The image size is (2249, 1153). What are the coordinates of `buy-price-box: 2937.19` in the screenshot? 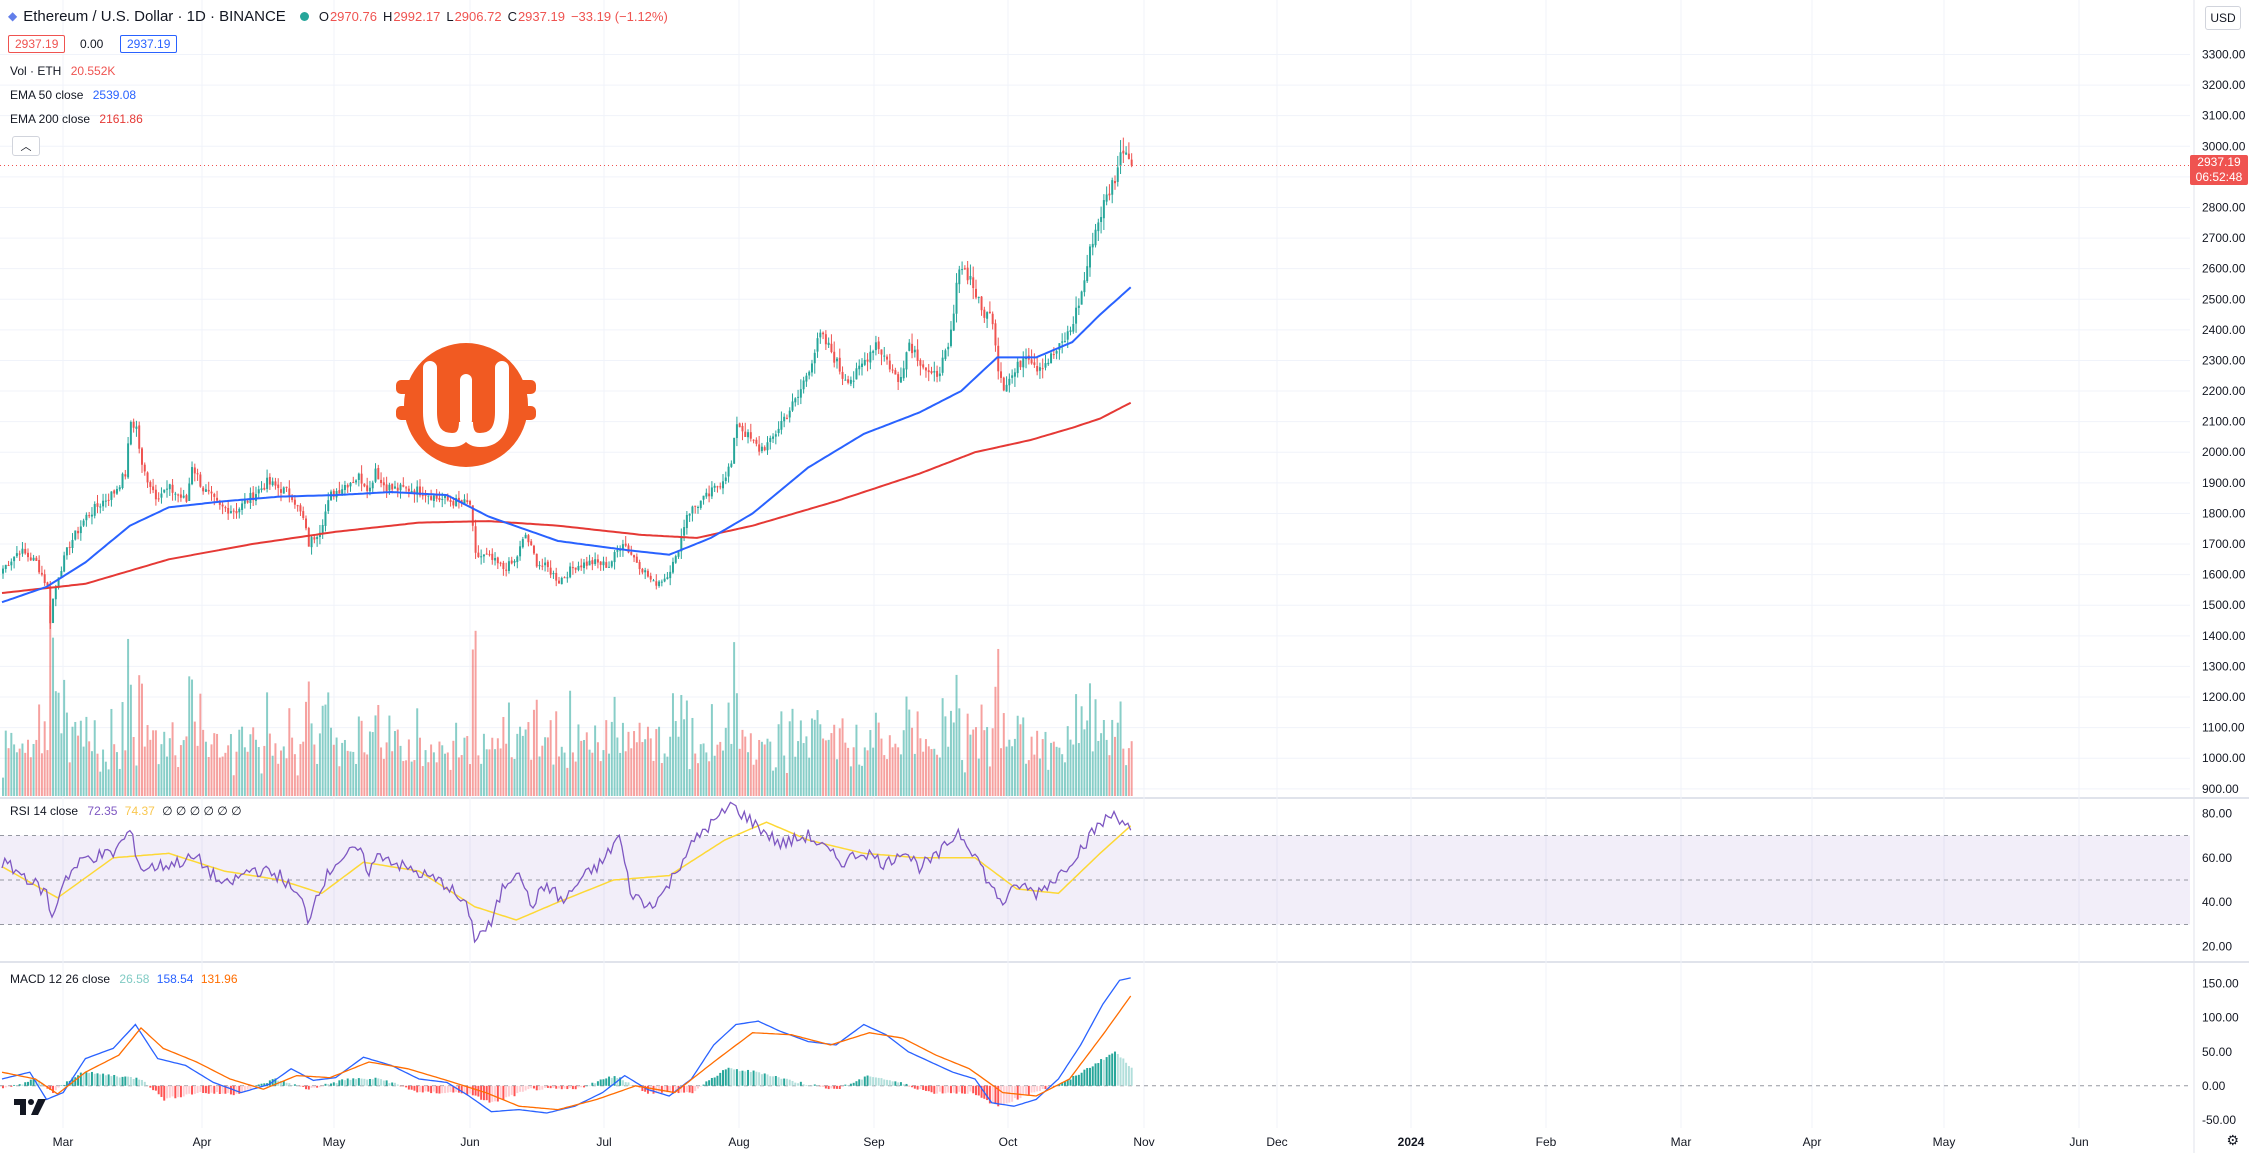 It's located at (149, 44).